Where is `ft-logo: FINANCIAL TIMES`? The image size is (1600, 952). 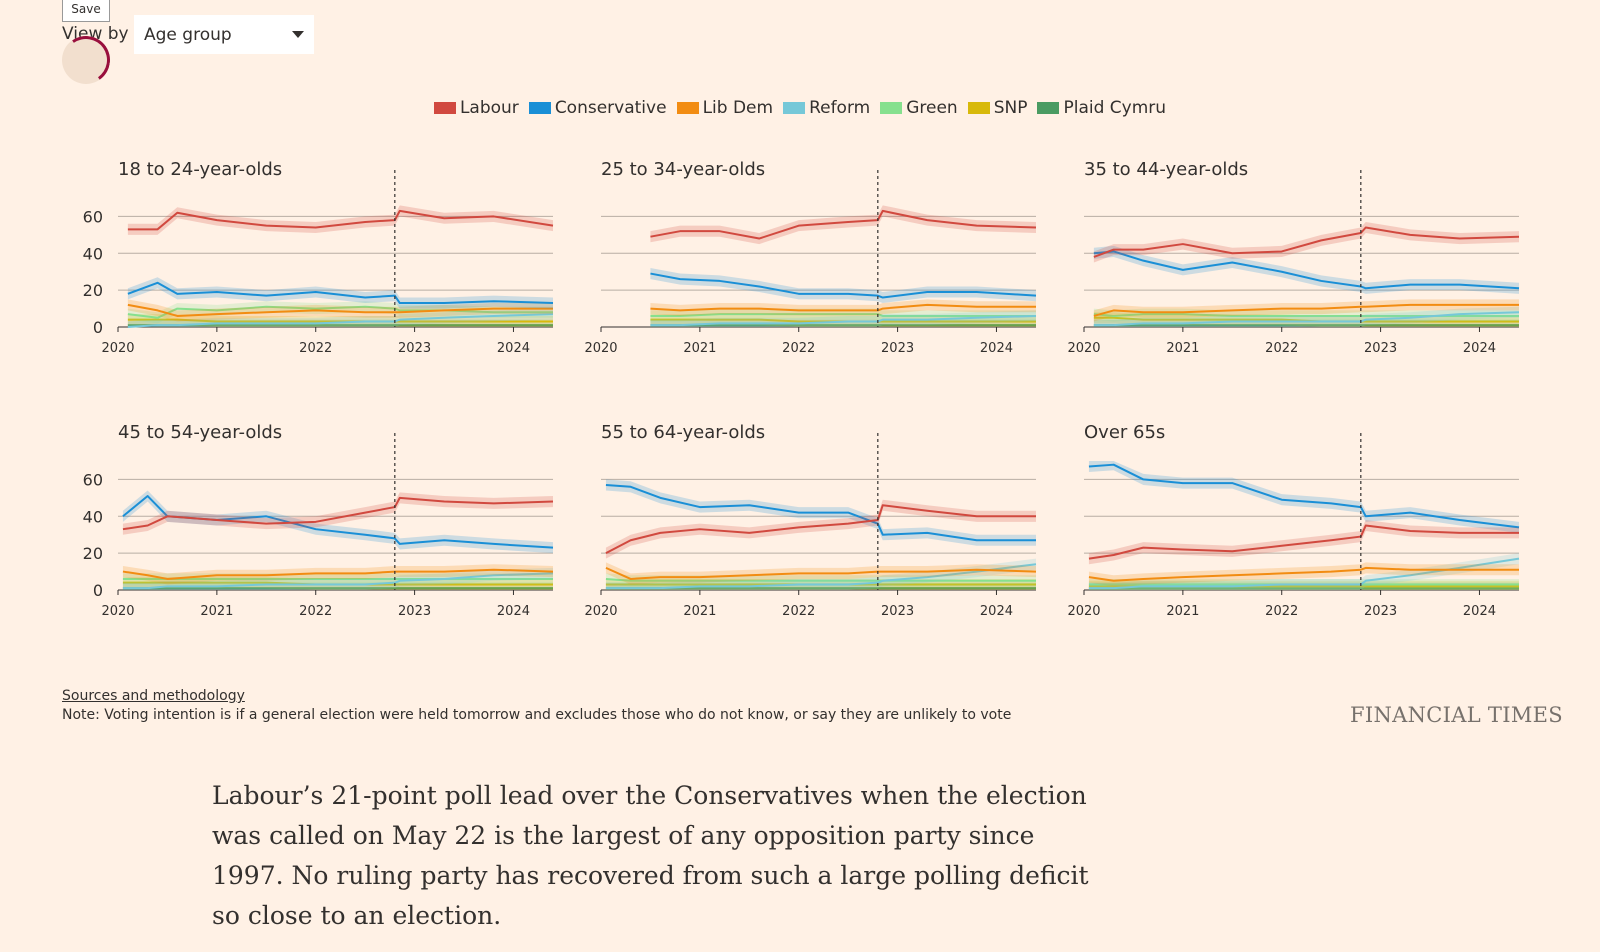
ft-logo: FINANCIAL TIMES is located at coordinates (1456, 715).